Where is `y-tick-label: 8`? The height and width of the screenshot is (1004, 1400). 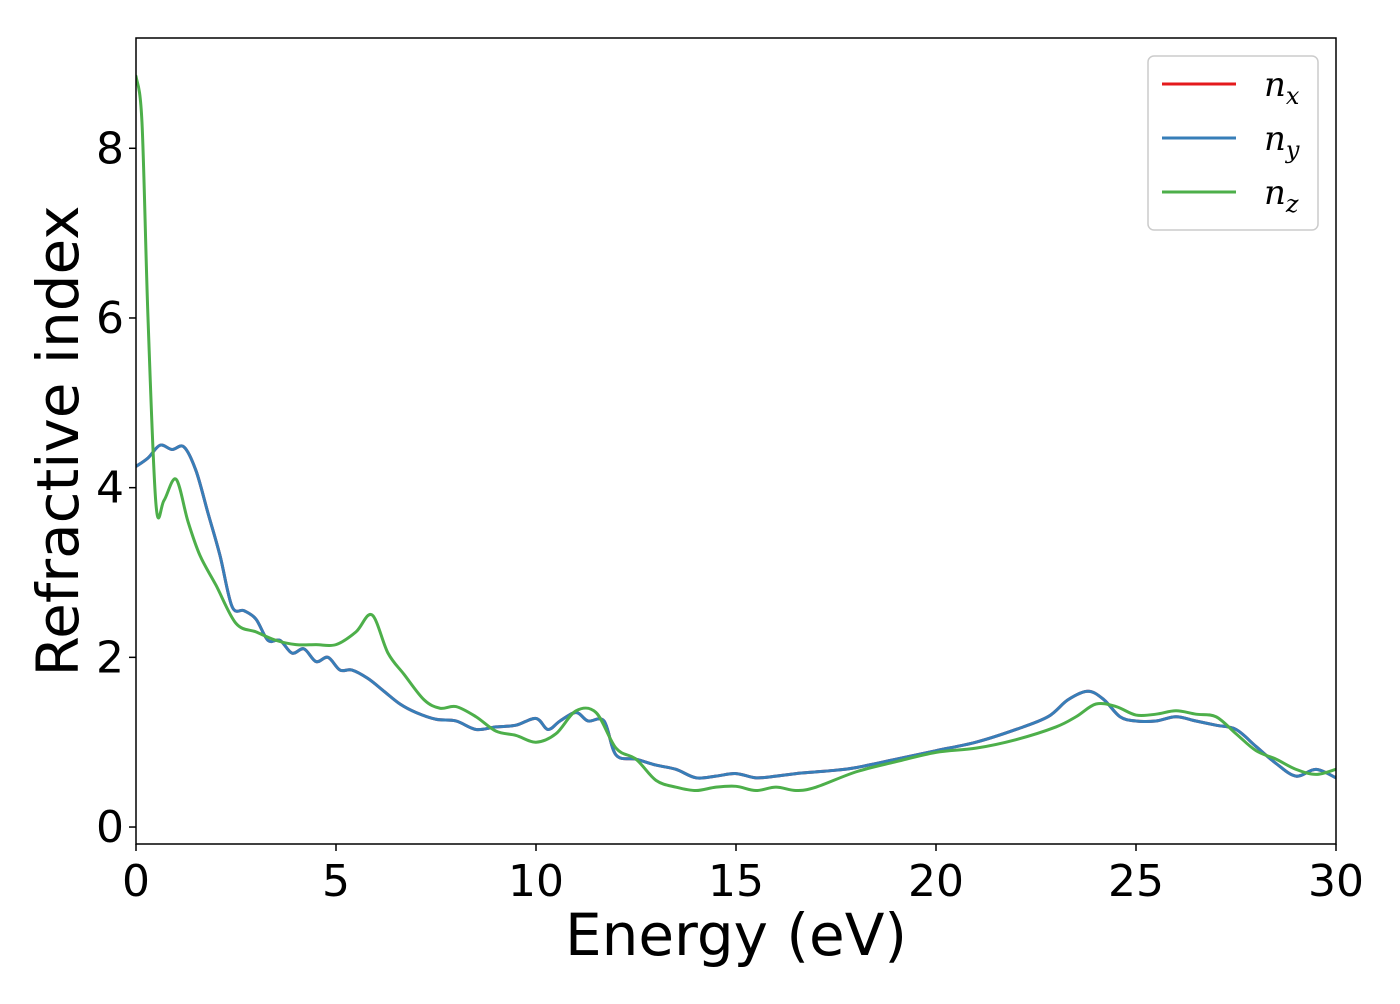 y-tick-label: 8 is located at coordinates (110, 148).